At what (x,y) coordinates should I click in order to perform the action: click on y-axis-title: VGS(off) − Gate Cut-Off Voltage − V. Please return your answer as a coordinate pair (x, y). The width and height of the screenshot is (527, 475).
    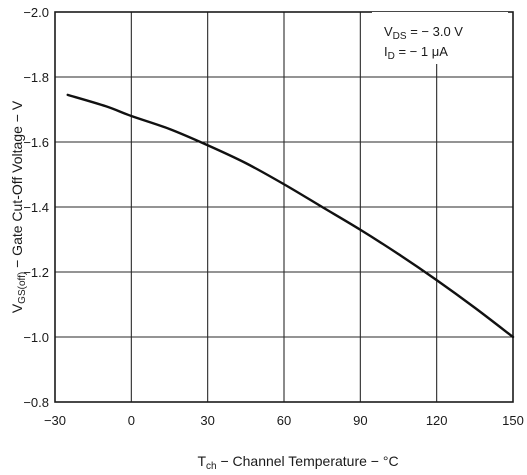
    Looking at the image, I should click on (18, 206).